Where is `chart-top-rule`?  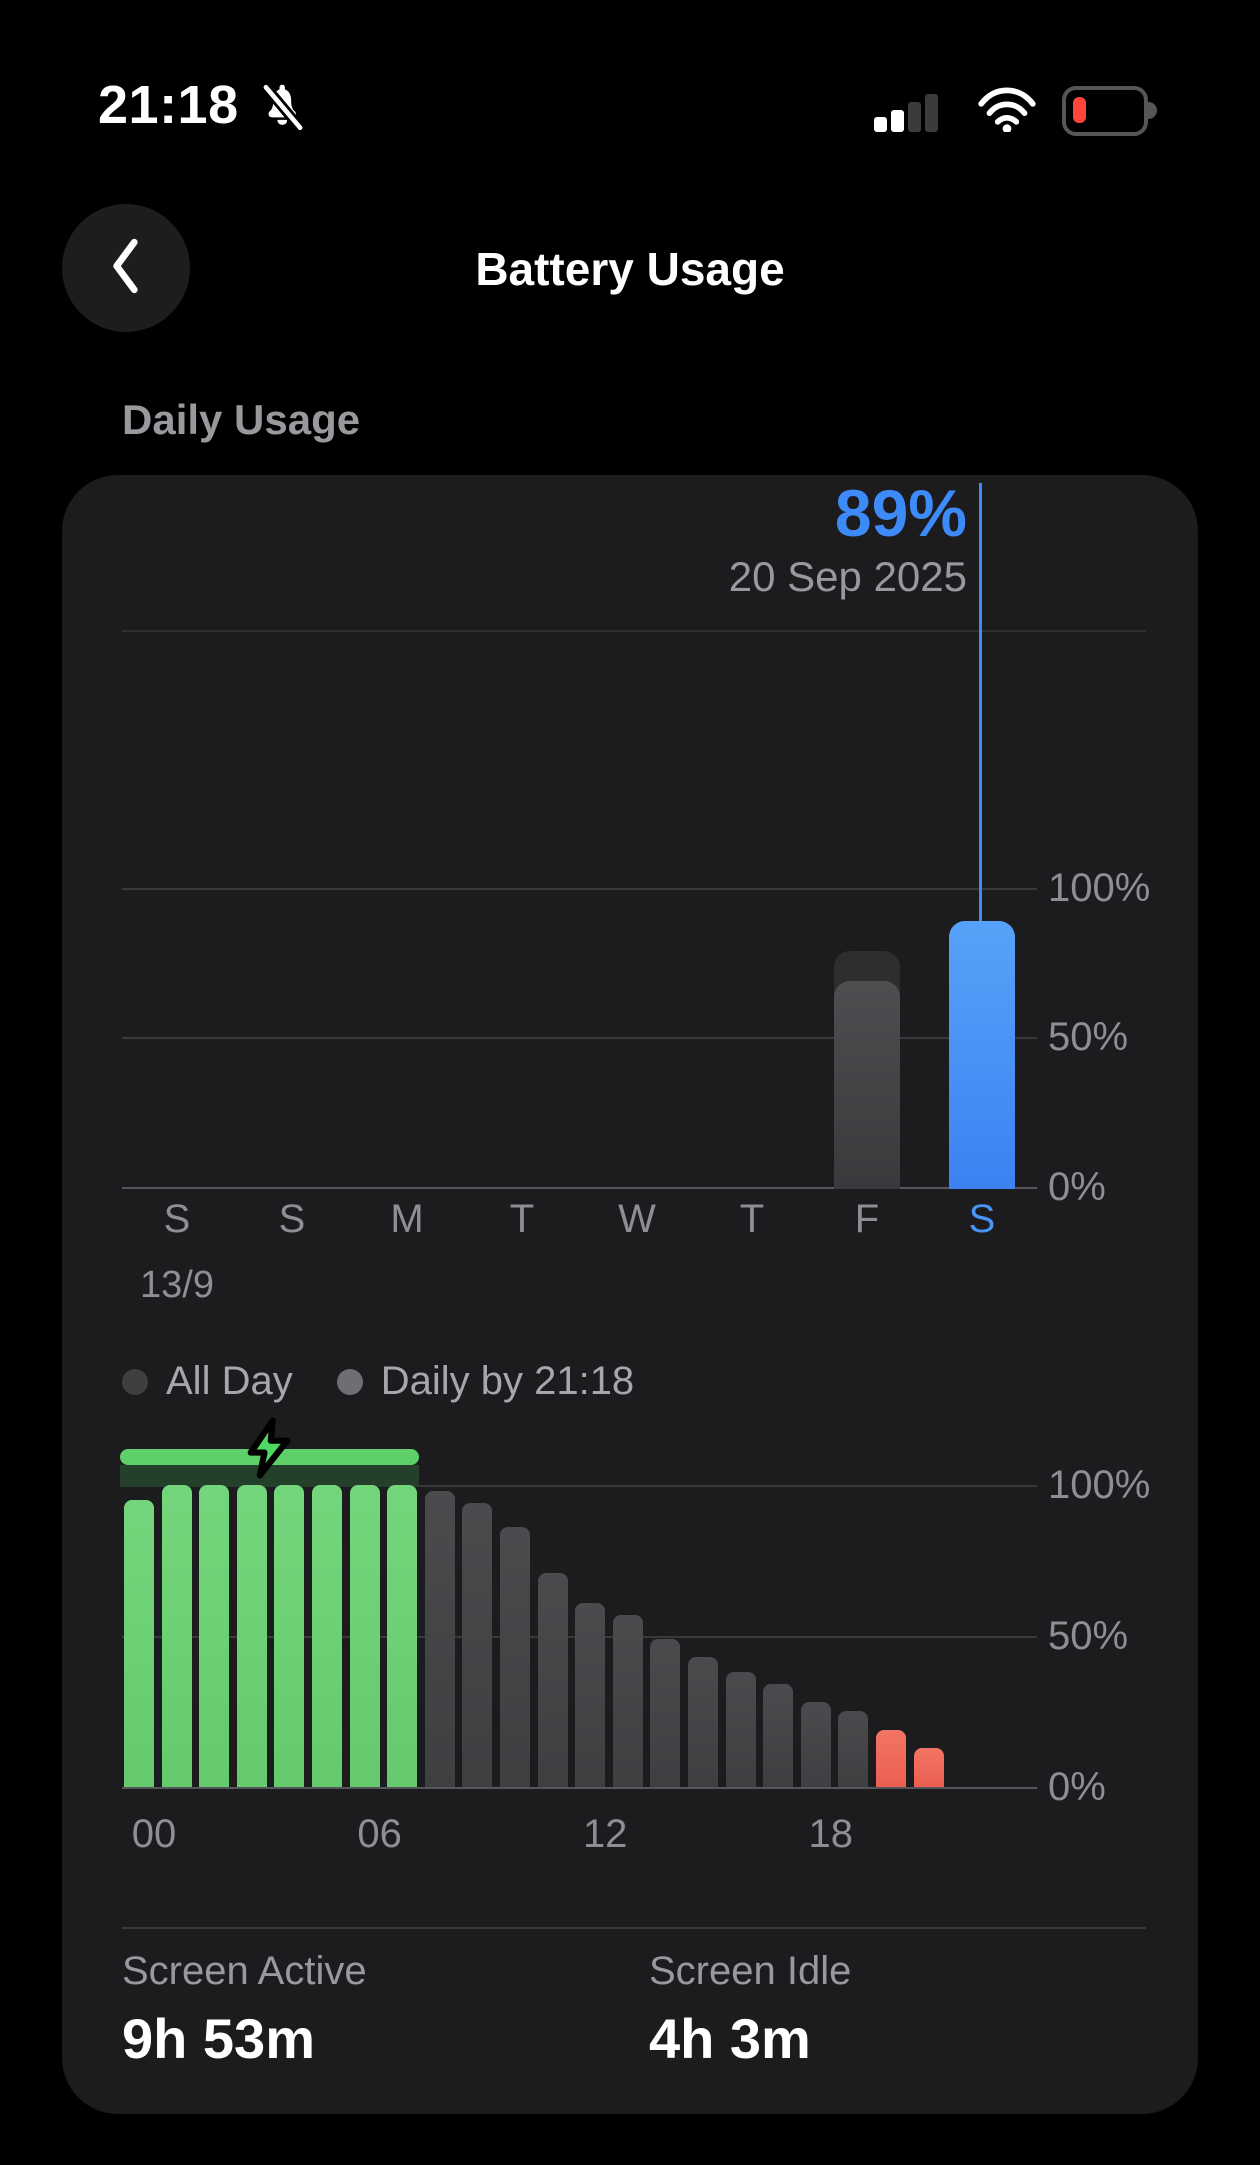
chart-top-rule is located at coordinates (634, 631).